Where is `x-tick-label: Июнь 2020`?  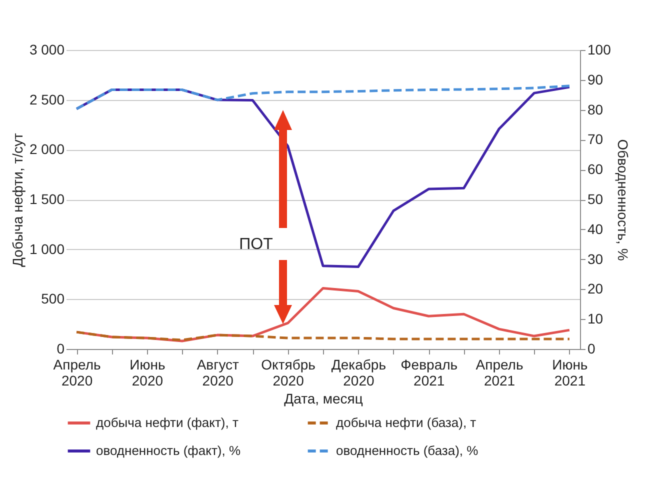
x-tick-label: Июнь 2020 is located at coordinates (148, 372).